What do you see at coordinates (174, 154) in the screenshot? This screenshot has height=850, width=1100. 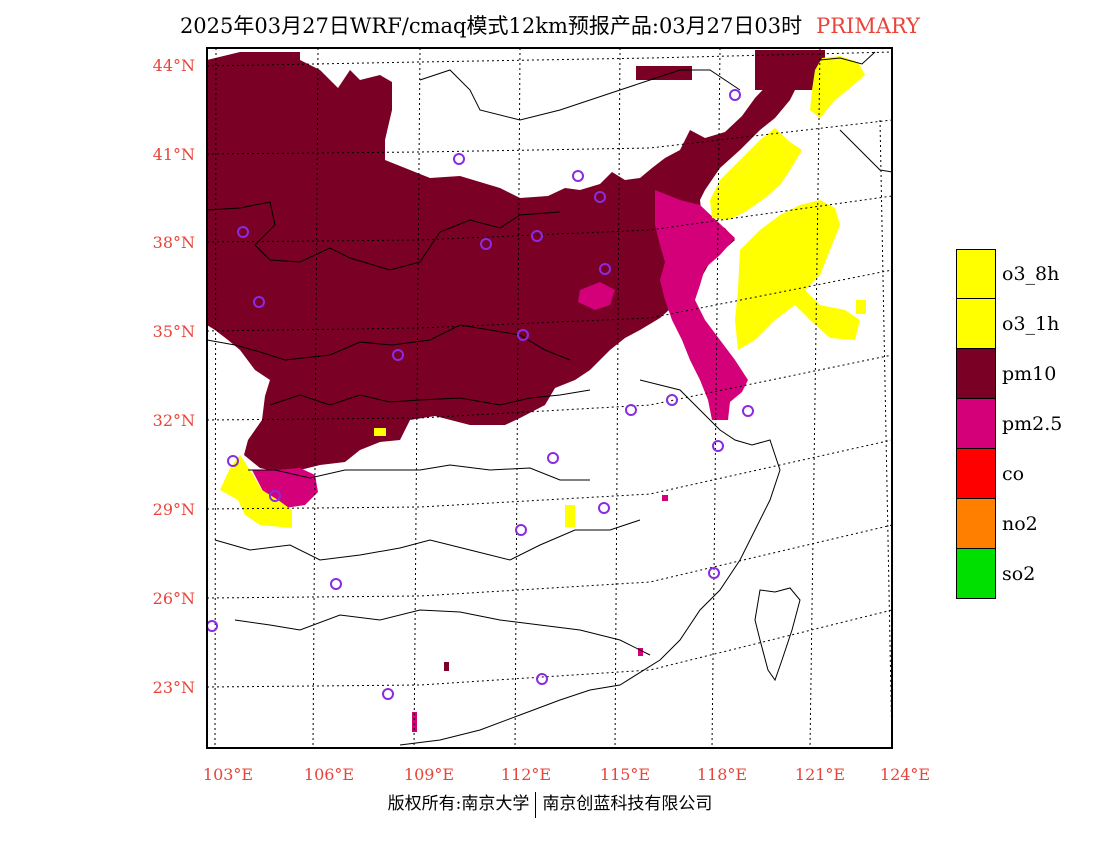 I see `lat-label: 41°N` at bounding box center [174, 154].